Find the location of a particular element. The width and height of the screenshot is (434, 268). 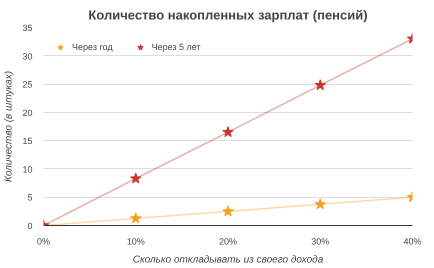

x-tick-label: 10% is located at coordinates (135, 241).